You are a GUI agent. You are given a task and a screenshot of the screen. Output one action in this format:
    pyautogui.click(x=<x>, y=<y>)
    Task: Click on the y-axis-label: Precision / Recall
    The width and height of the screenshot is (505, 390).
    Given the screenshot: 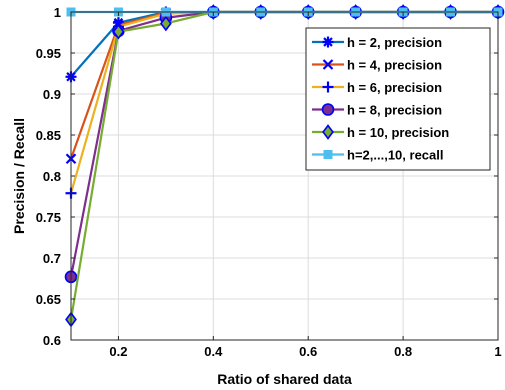 What is the action you would take?
    pyautogui.click(x=19, y=176)
    